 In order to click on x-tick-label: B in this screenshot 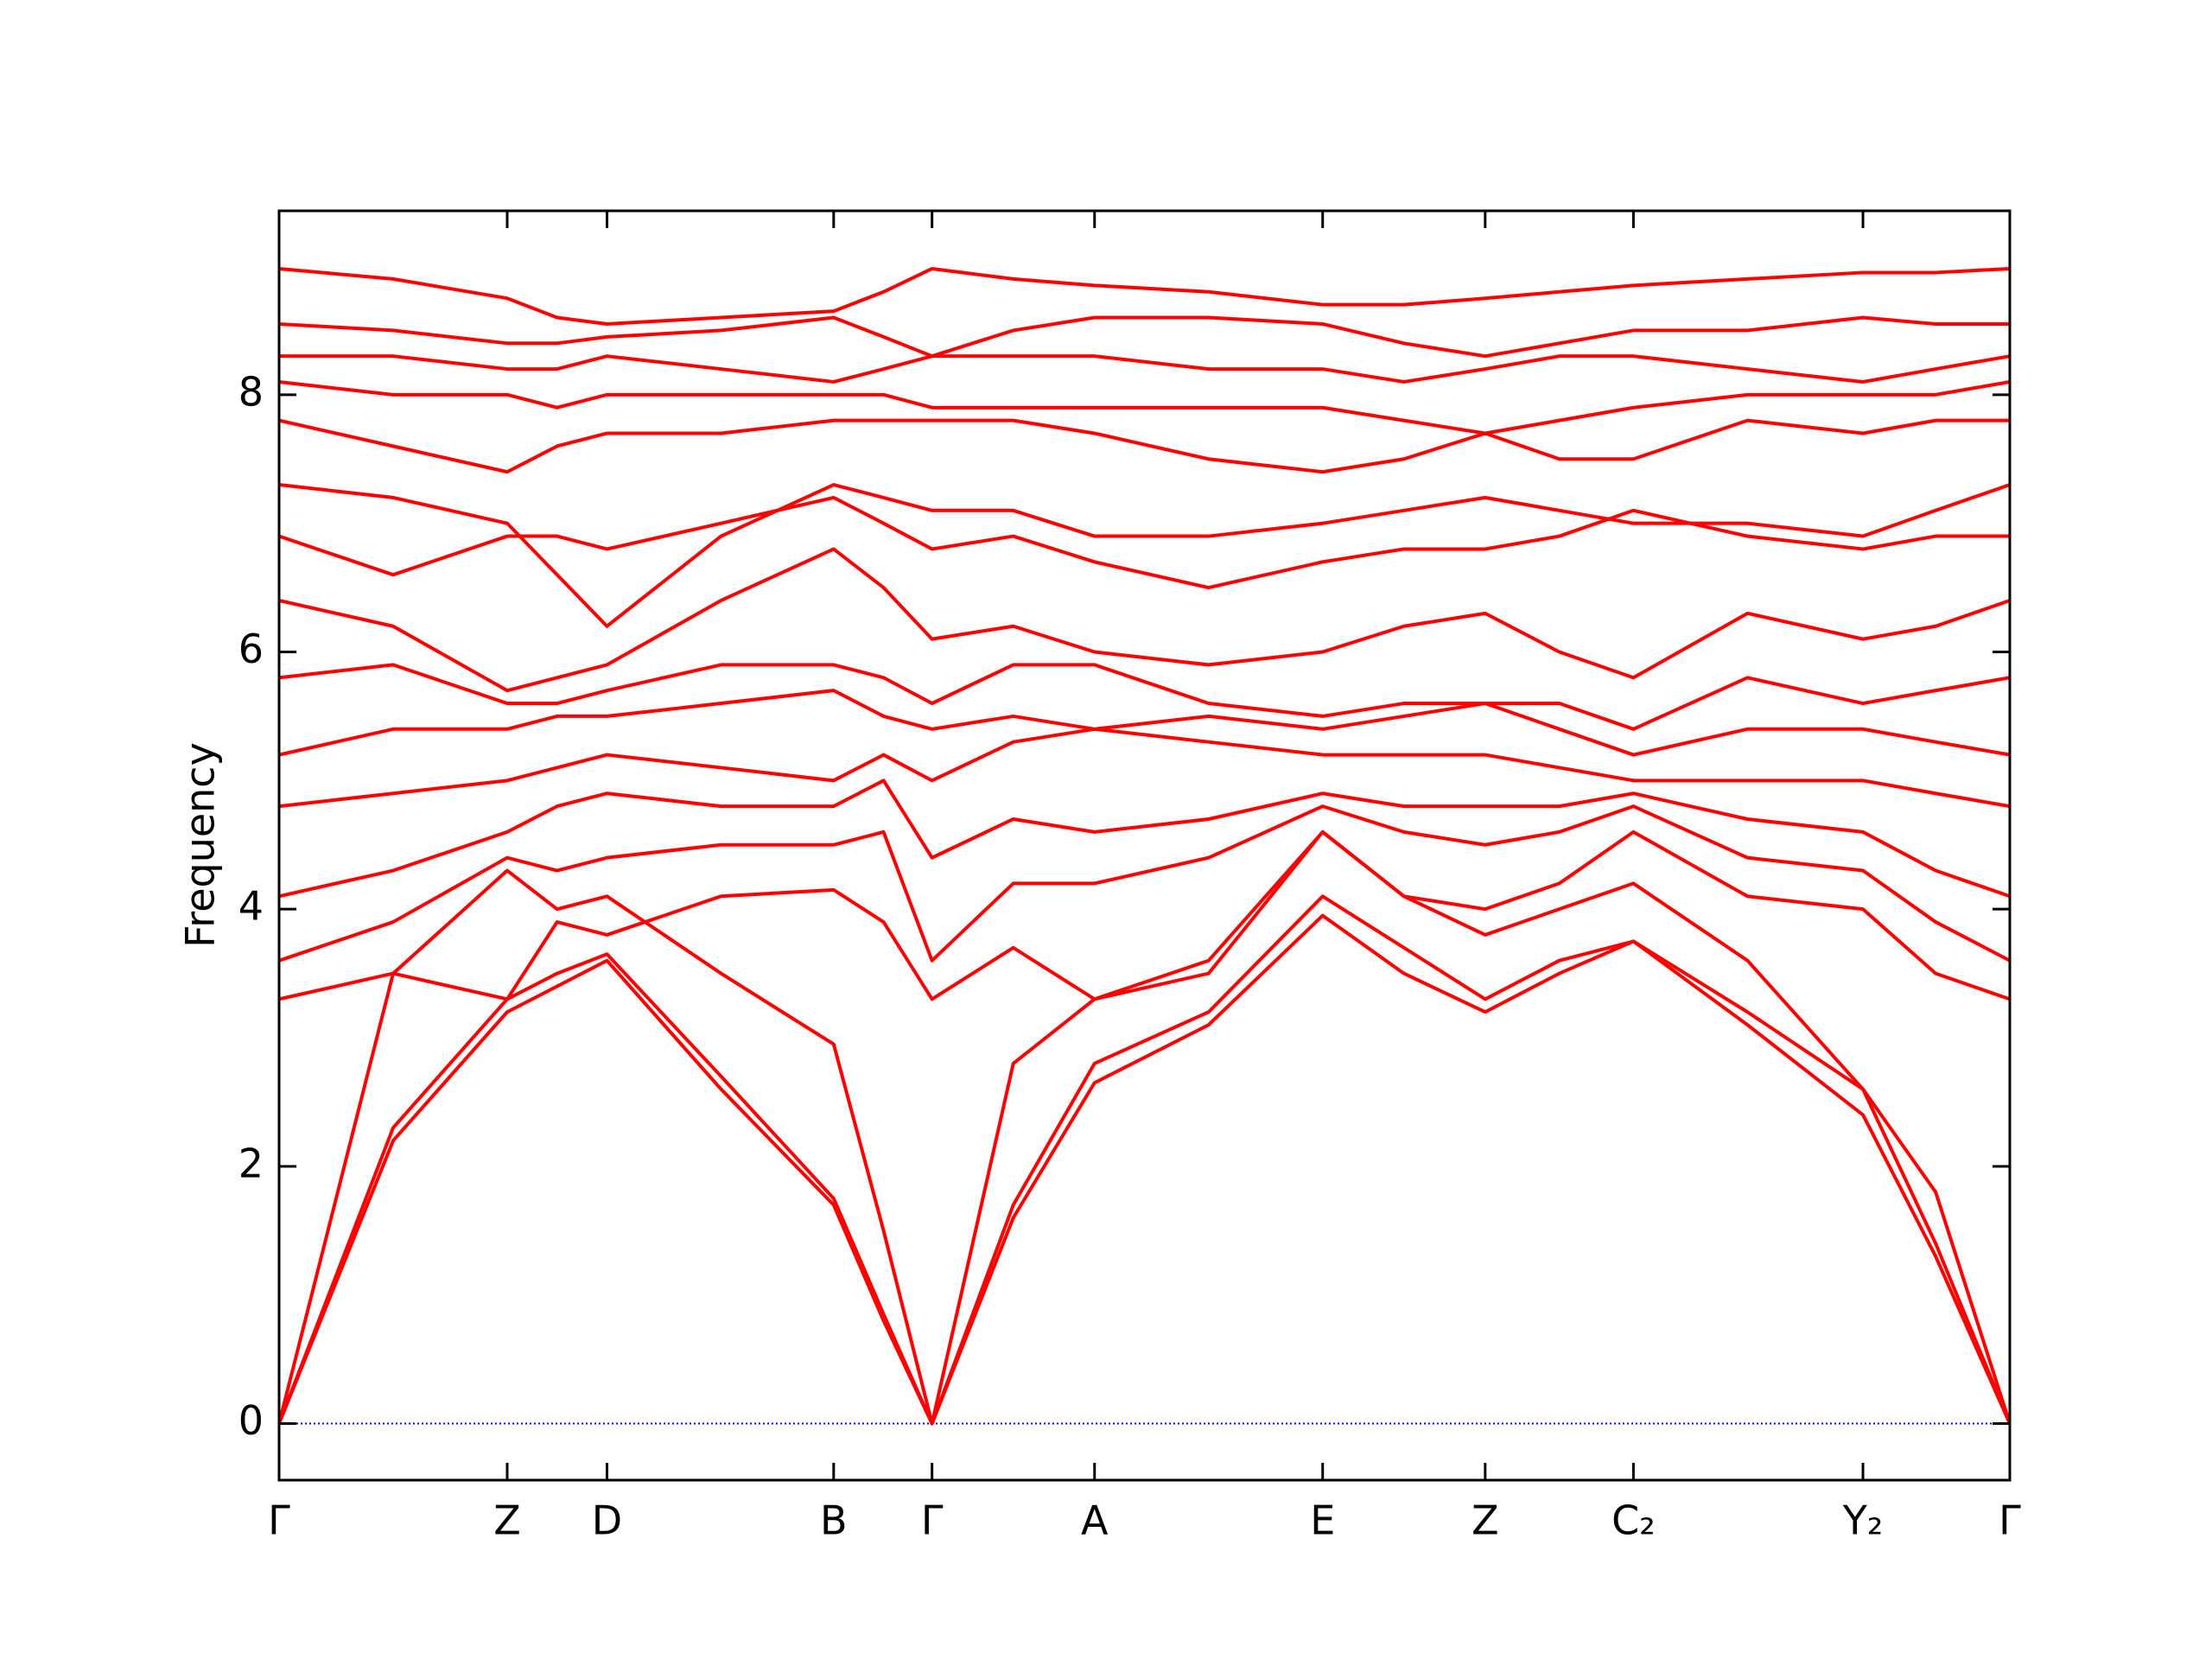, I will do `click(834, 1520)`.